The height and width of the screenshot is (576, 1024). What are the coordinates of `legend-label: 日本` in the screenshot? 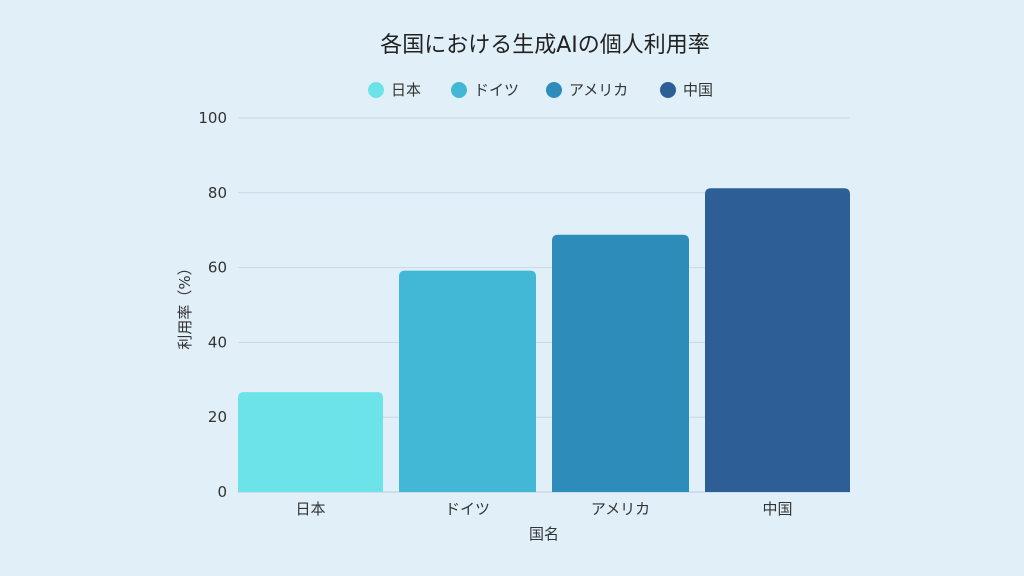 It's located at (406, 90).